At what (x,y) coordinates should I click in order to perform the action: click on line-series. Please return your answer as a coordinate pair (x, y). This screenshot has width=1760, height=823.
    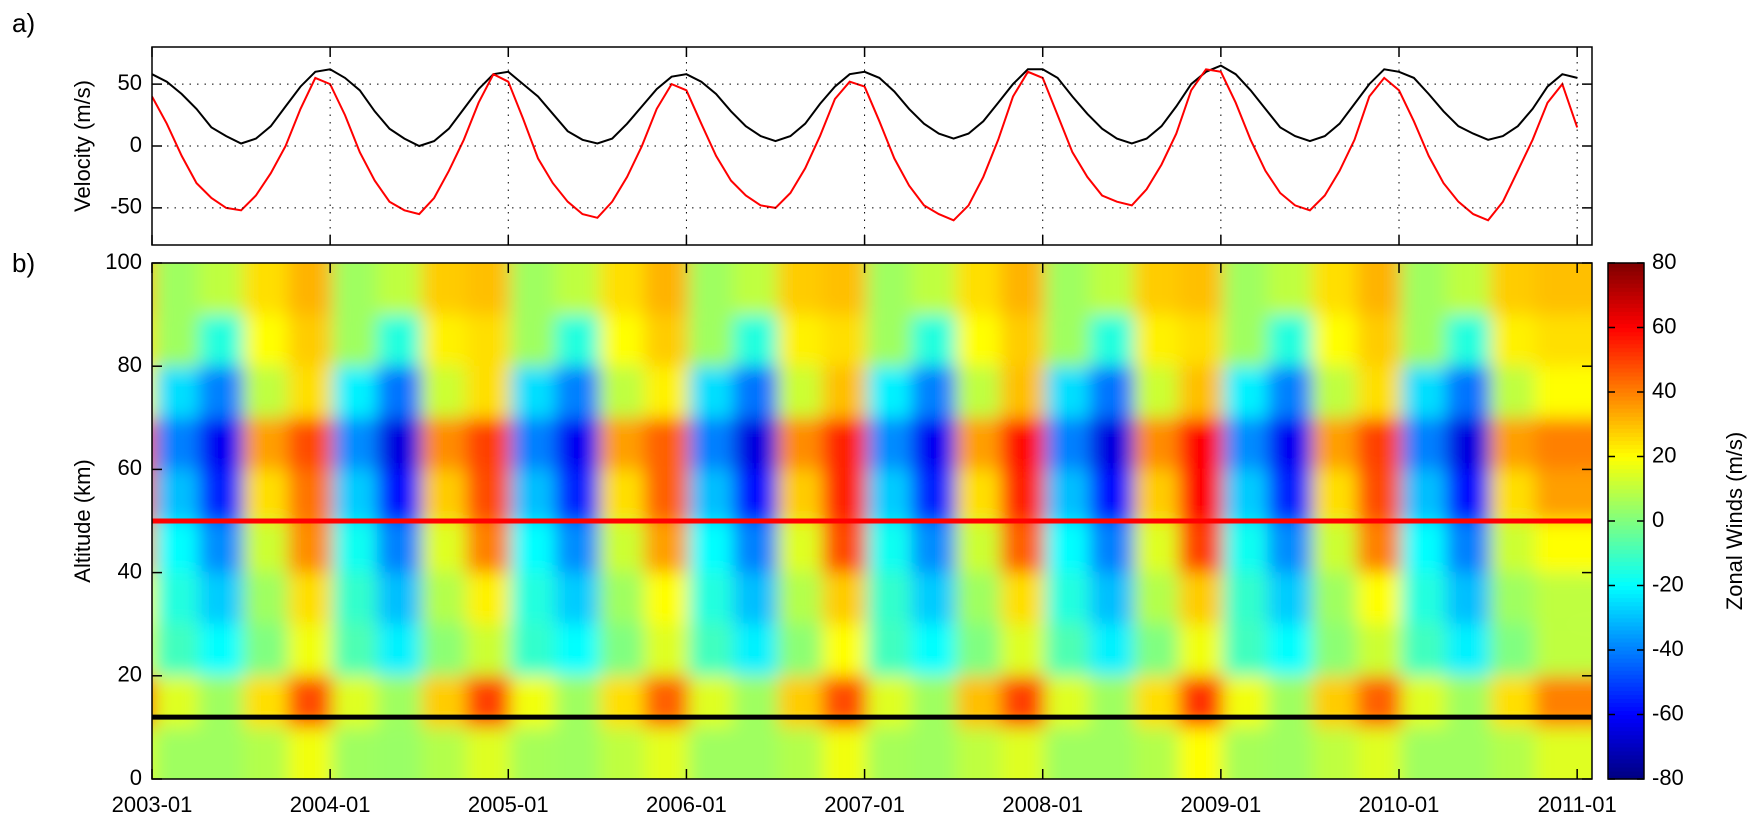
    Looking at the image, I should click on (865, 106).